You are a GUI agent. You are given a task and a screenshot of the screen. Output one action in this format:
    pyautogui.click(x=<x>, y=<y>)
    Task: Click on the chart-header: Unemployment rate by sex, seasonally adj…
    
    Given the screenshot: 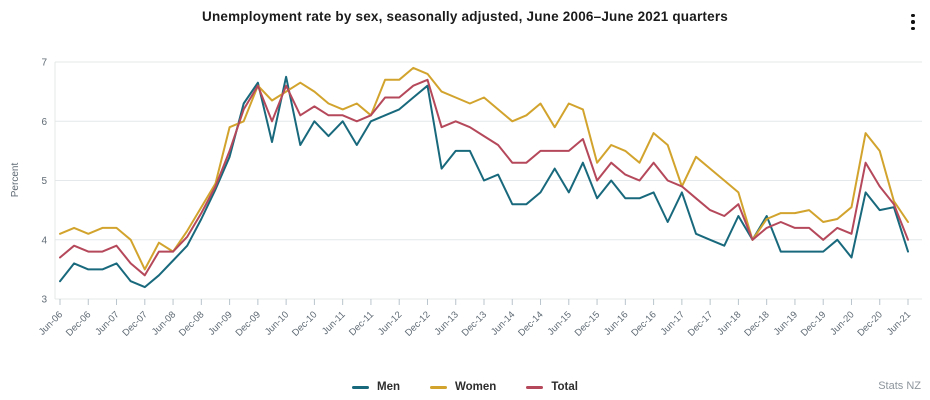 What is the action you would take?
    pyautogui.click(x=465, y=17)
    